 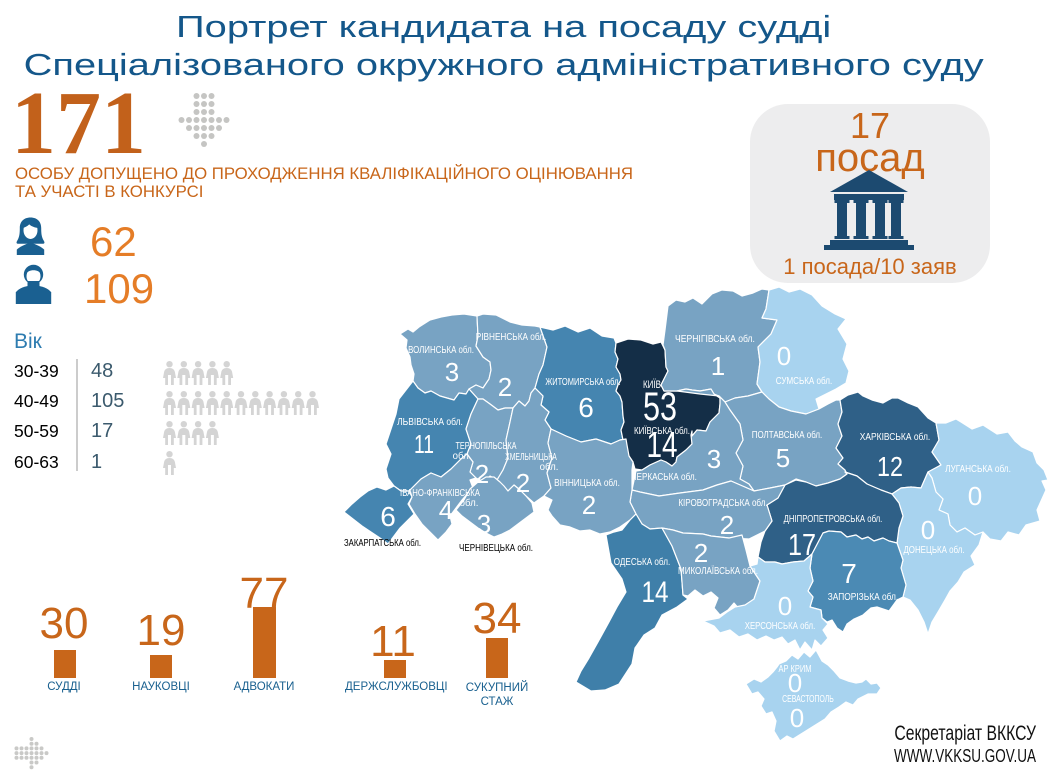 What do you see at coordinates (582, 382) in the screenshot?
I see `svg-text: ЖИТОМИРСЬКА обл.` at bounding box center [582, 382].